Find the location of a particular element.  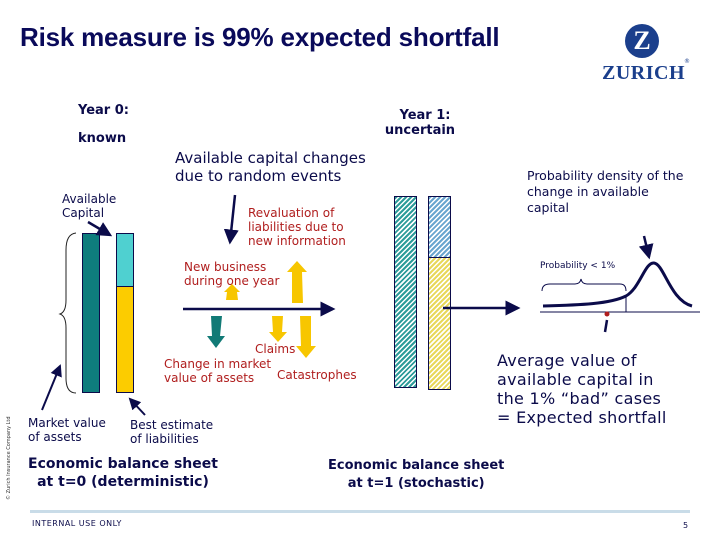

zurich-z-icon: Z is located at coordinates (642, 41).